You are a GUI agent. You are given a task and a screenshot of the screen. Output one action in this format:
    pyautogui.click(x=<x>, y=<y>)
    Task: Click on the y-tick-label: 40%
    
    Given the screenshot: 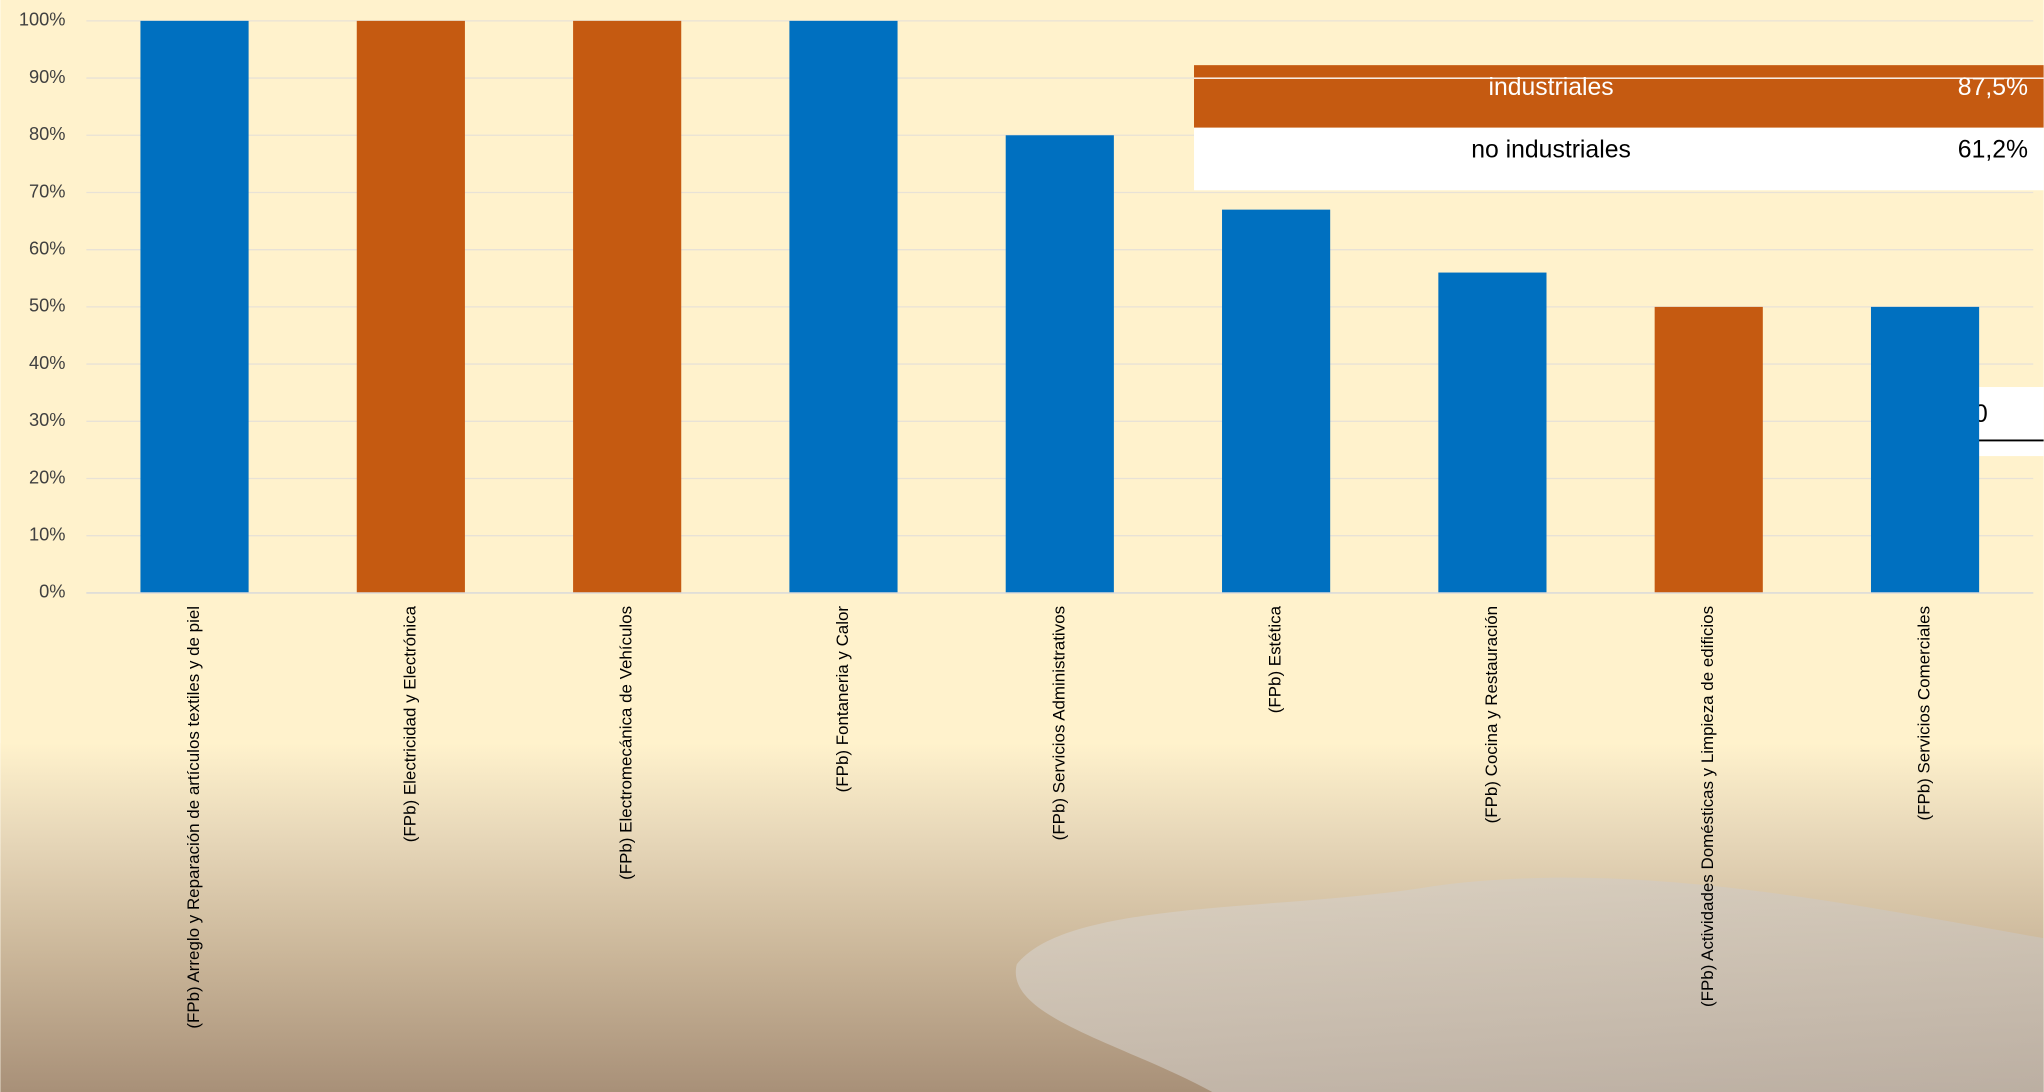 What is the action you would take?
    pyautogui.click(x=47, y=362)
    